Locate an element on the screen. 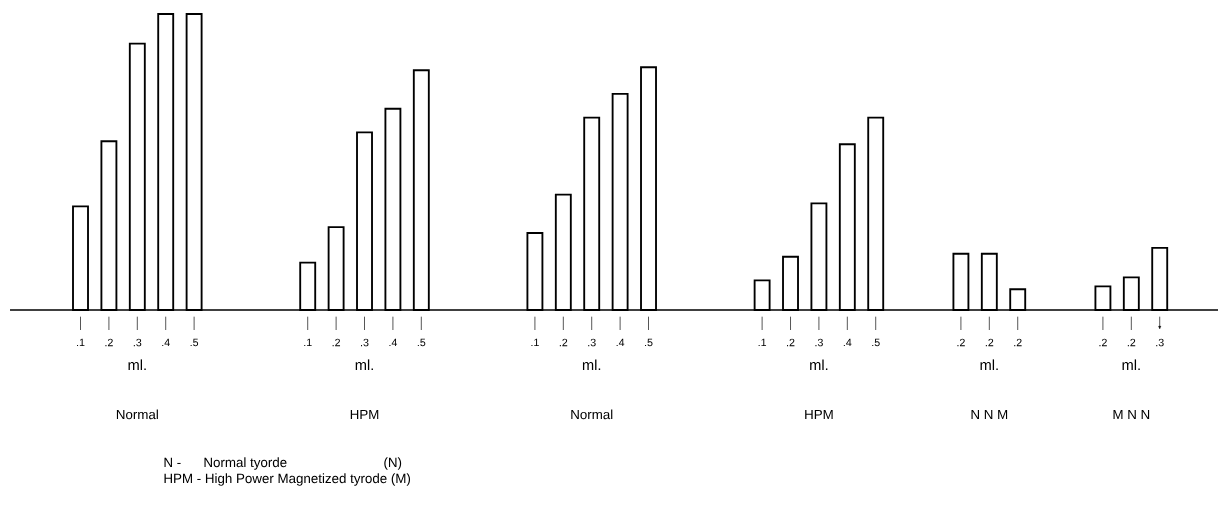  text: HPM - High Power Magnetized tyrode (M) is located at coordinates (287, 479).